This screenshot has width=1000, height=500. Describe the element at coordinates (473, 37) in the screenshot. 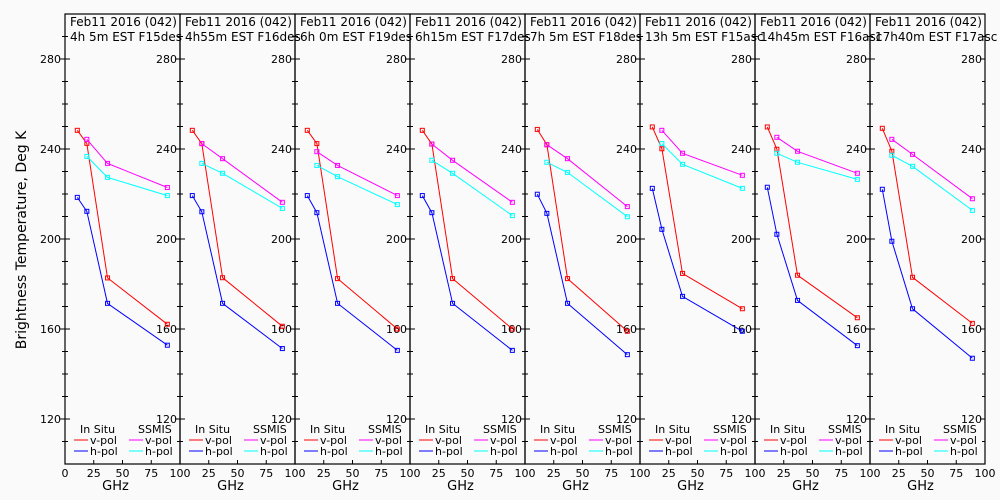

I see `panel-subtitle: 6h15m EST F17des` at that location.